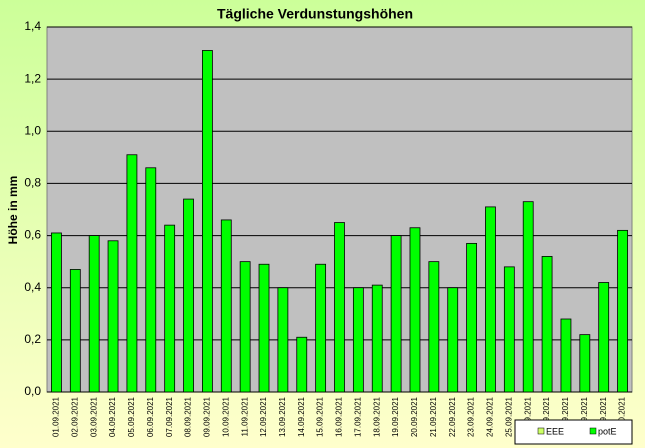  What do you see at coordinates (573, 432) in the screenshot?
I see `legend-box` at bounding box center [573, 432].